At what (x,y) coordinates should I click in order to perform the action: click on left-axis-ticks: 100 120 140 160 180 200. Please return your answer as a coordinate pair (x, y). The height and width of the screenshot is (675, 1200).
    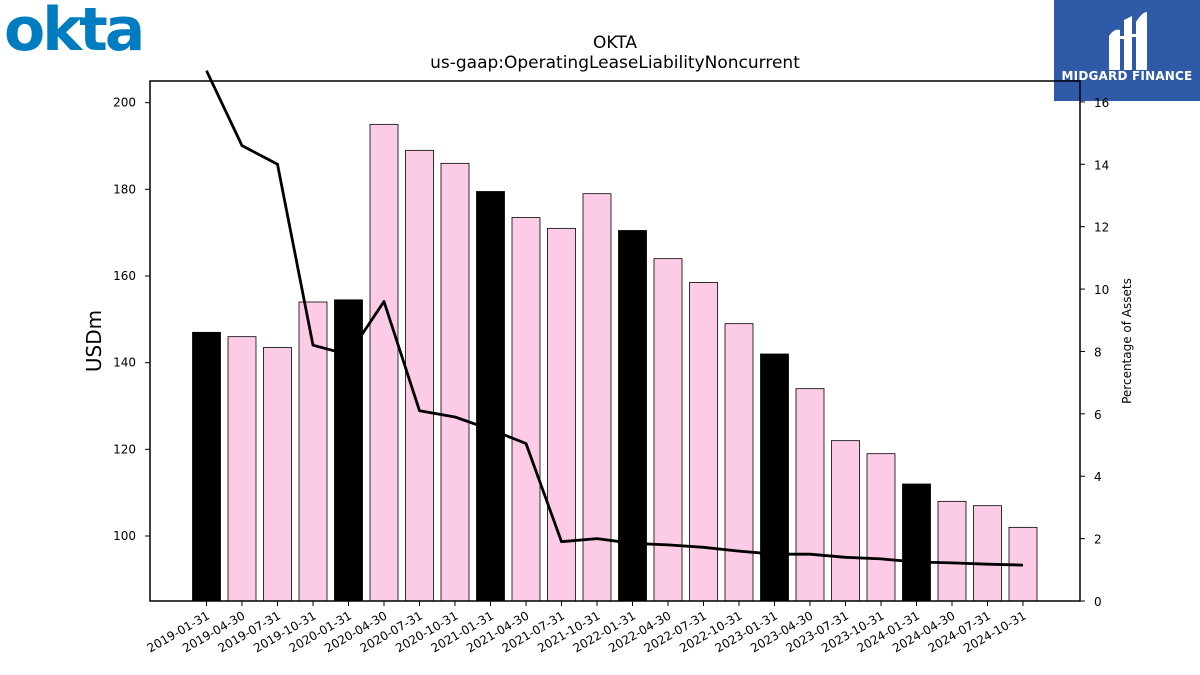
    Looking at the image, I should click on (131, 319).